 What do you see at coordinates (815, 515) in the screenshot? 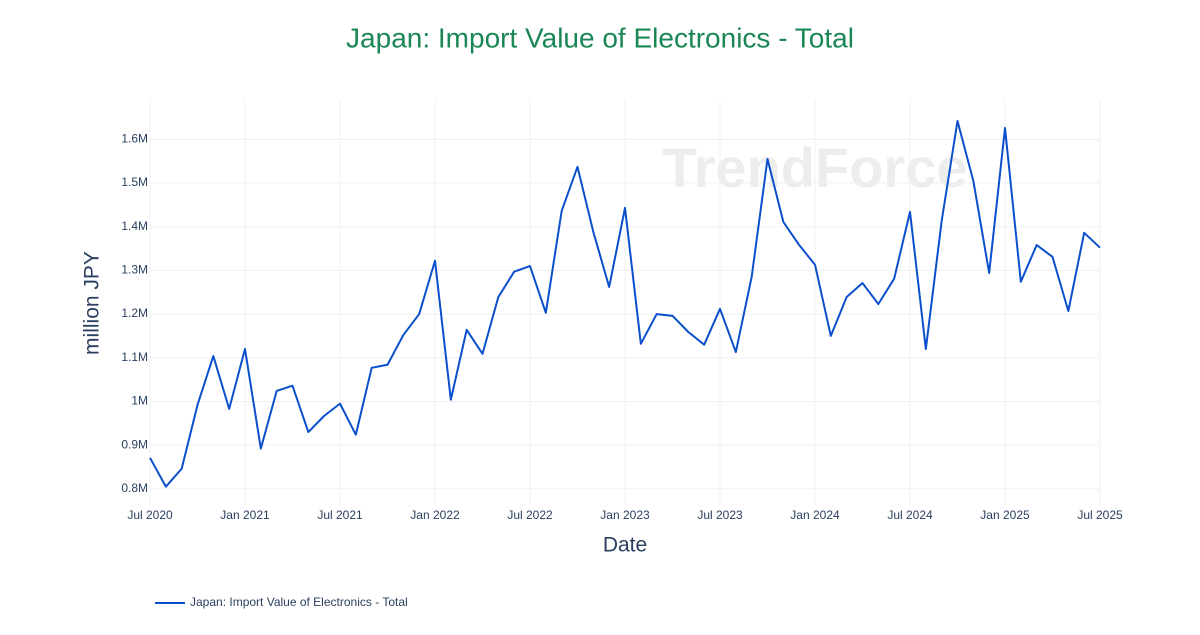
I see `x-tick-label: Jan 2024` at bounding box center [815, 515].